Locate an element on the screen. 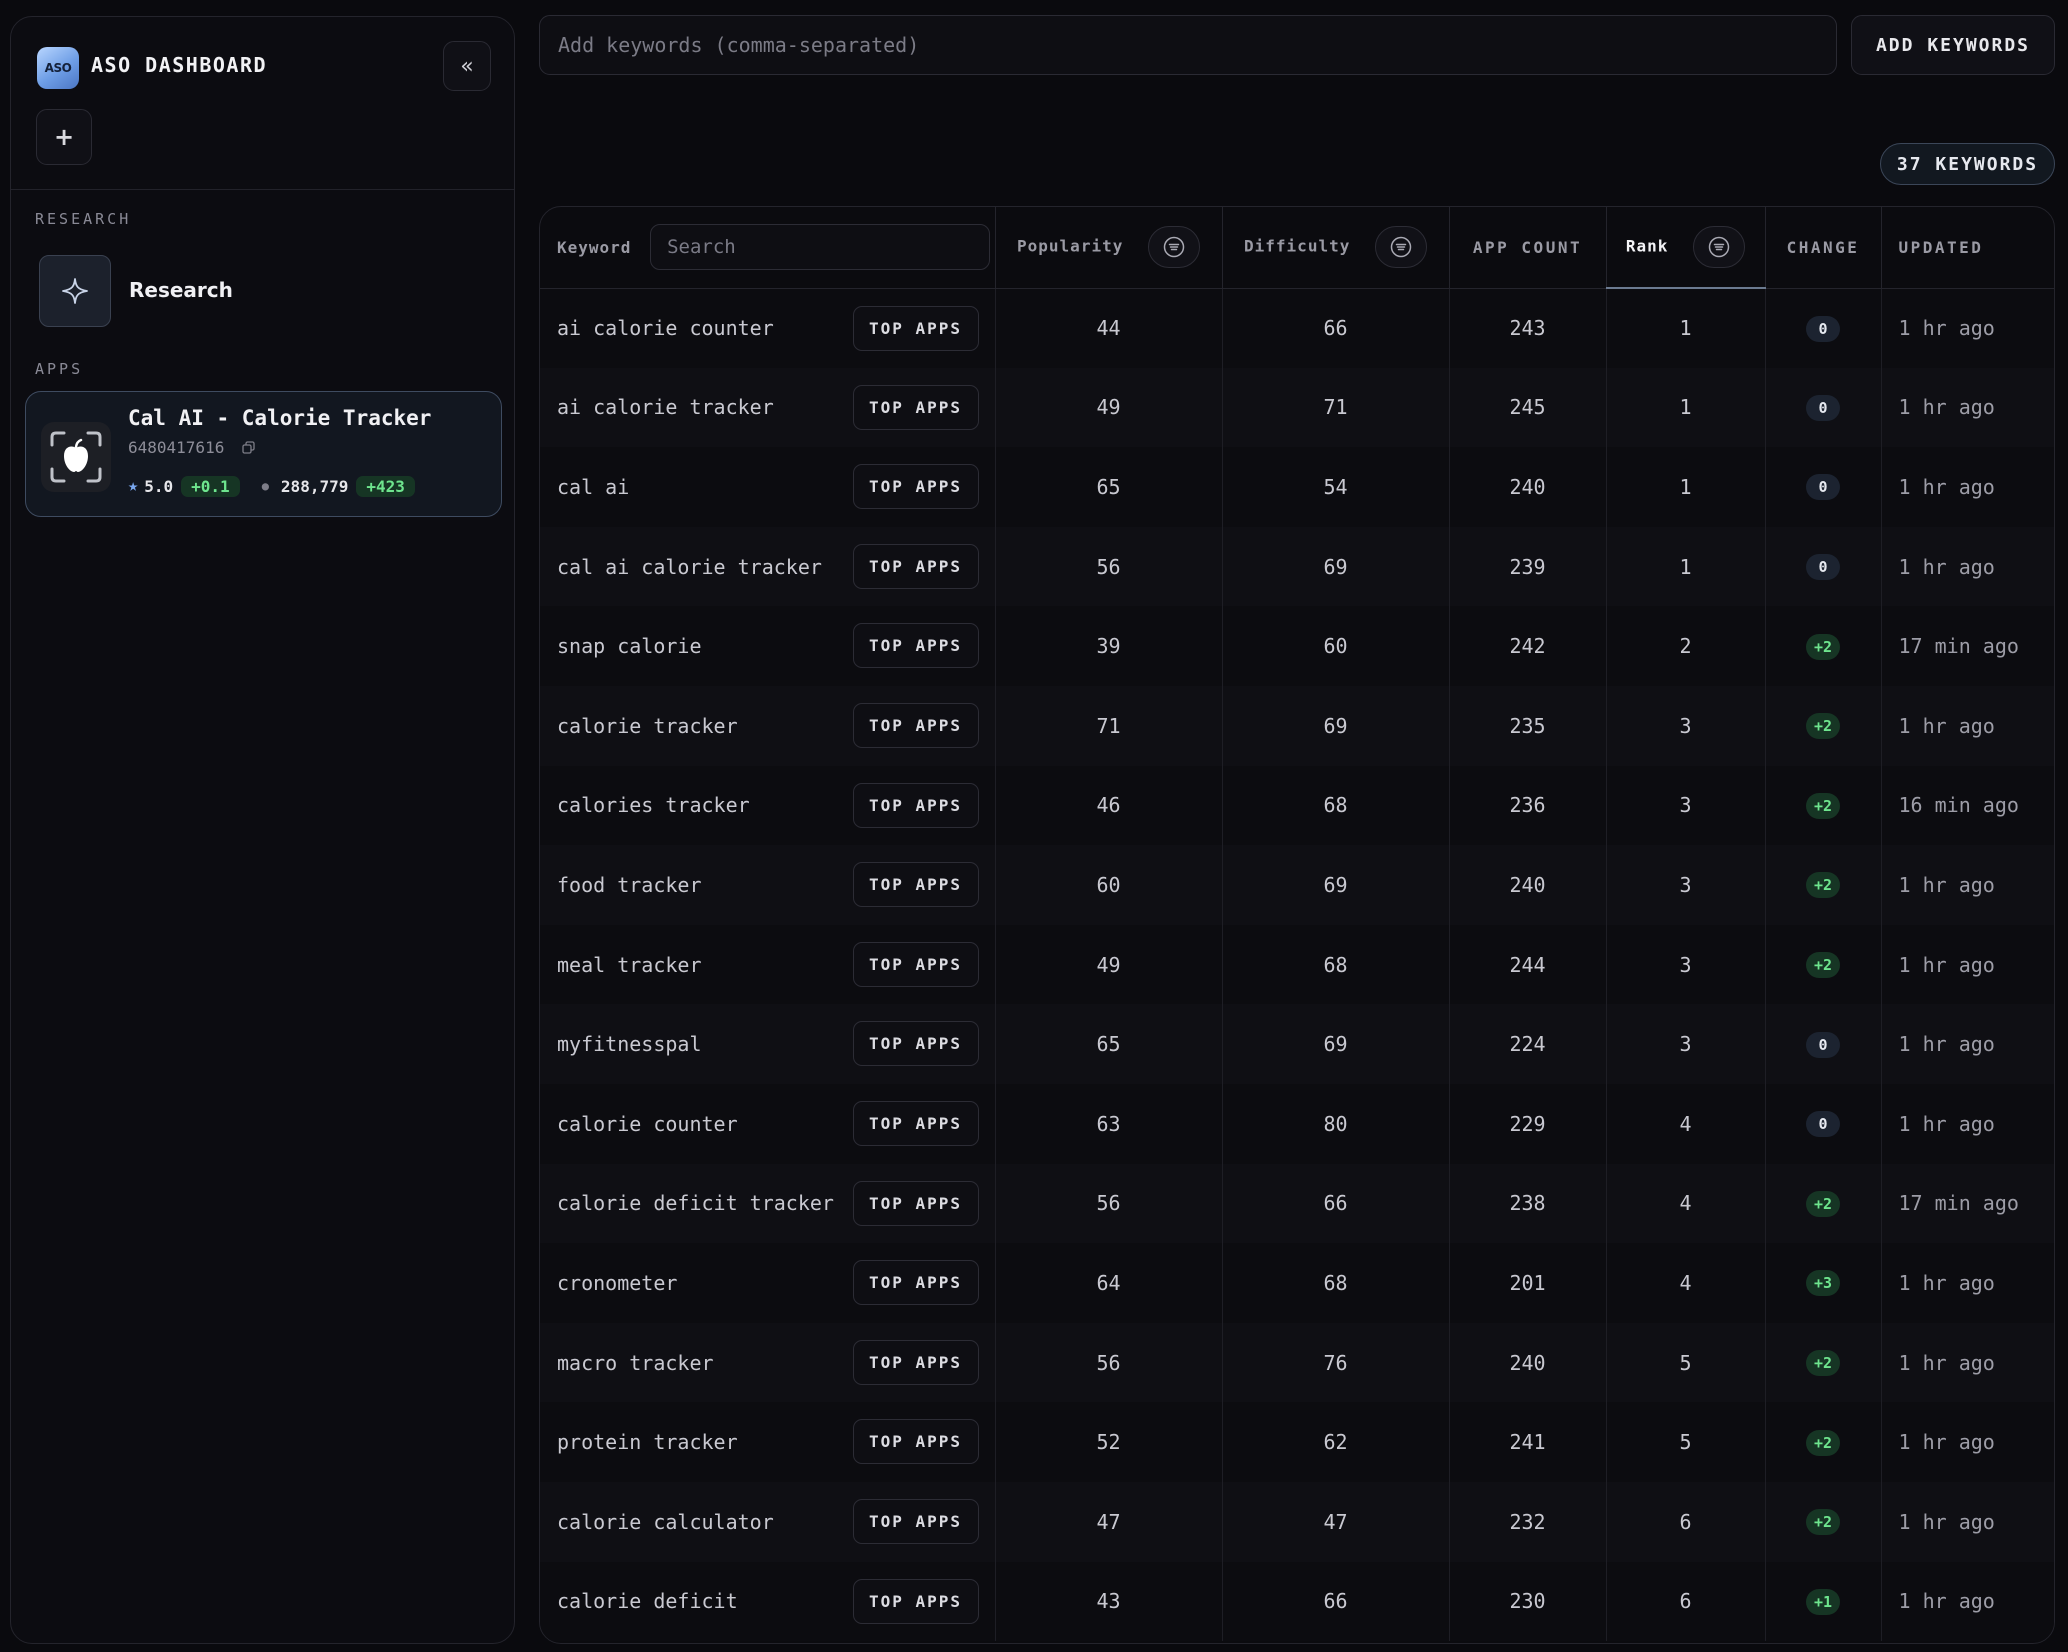  app-count-cell: 238 is located at coordinates (1528, 1203).